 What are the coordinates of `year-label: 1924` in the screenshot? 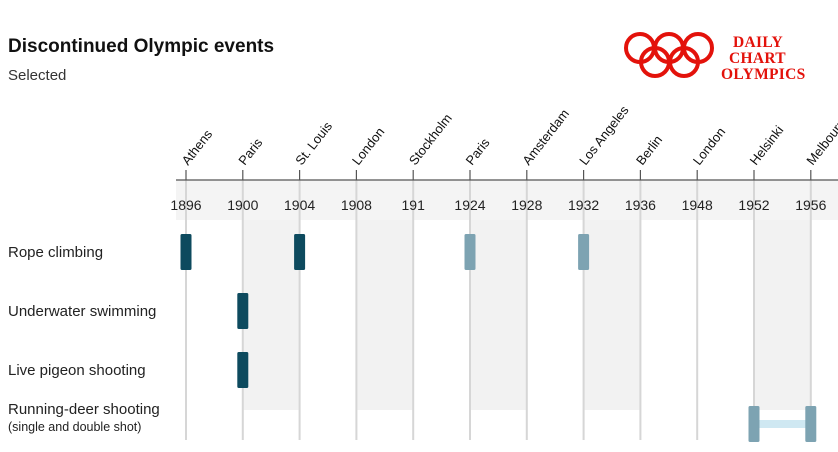 It's located at (469, 205).